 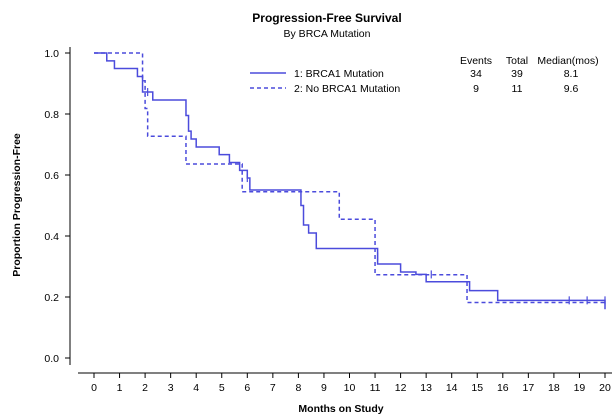 I want to click on legend-median-series-1: 8.1, so click(x=571, y=74).